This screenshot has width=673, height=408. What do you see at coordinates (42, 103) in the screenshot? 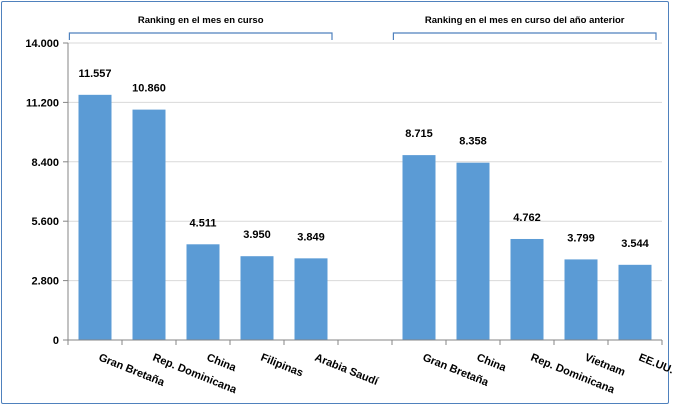
I see `y-tick-label: 11.200` at bounding box center [42, 103].